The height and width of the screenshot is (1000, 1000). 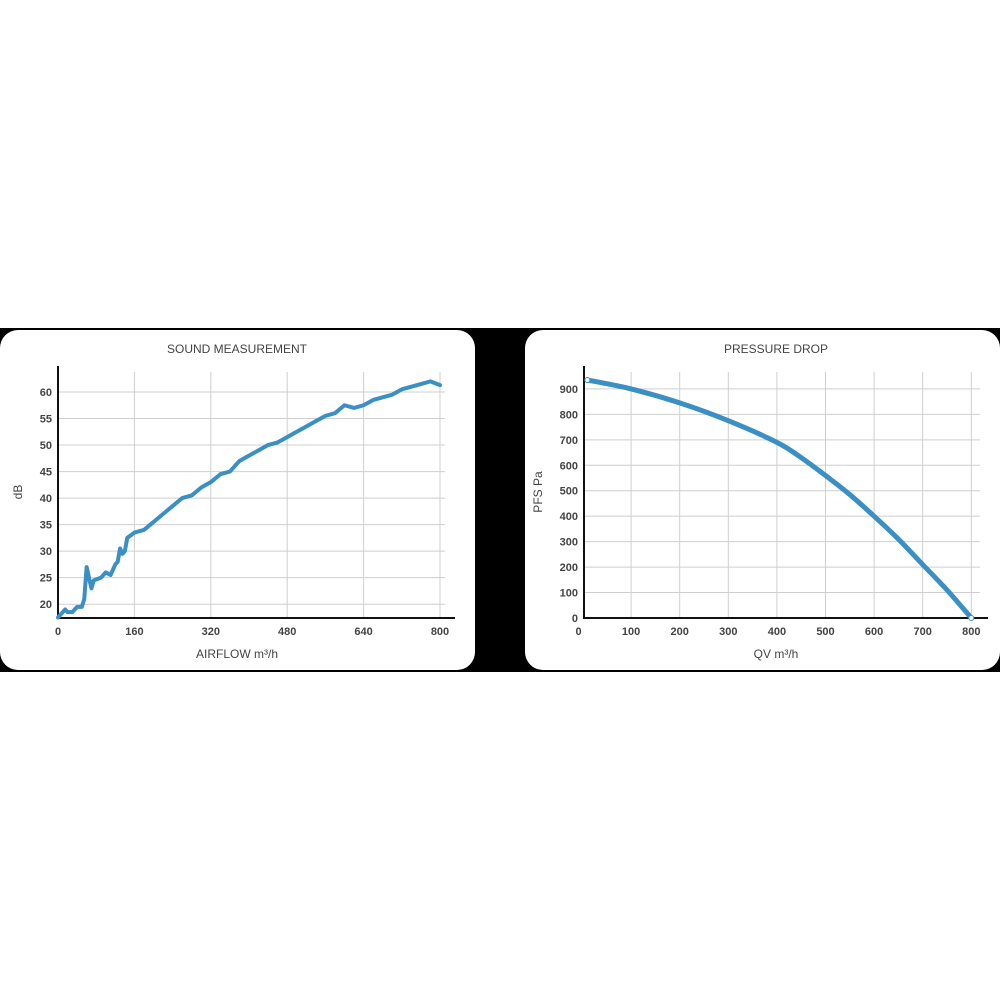 What do you see at coordinates (46, 420) in the screenshot?
I see `sound-ytick-label: 55` at bounding box center [46, 420].